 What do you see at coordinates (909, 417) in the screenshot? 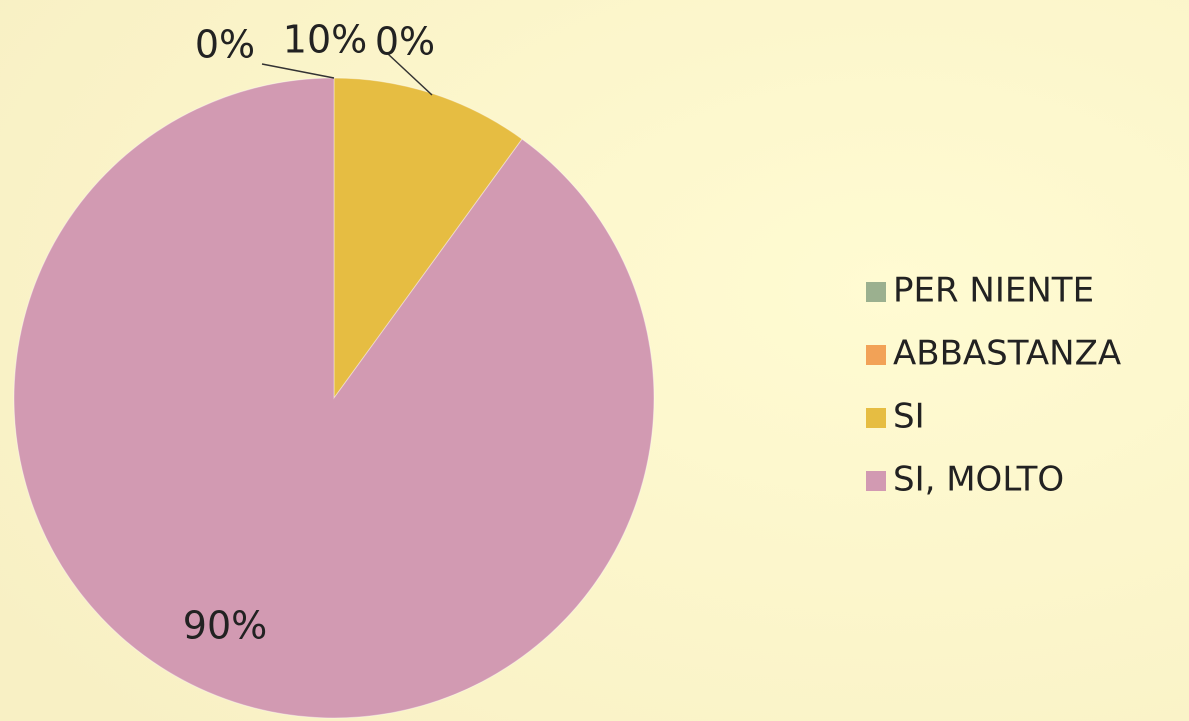
I see `legend-label: SI` at bounding box center [909, 417].